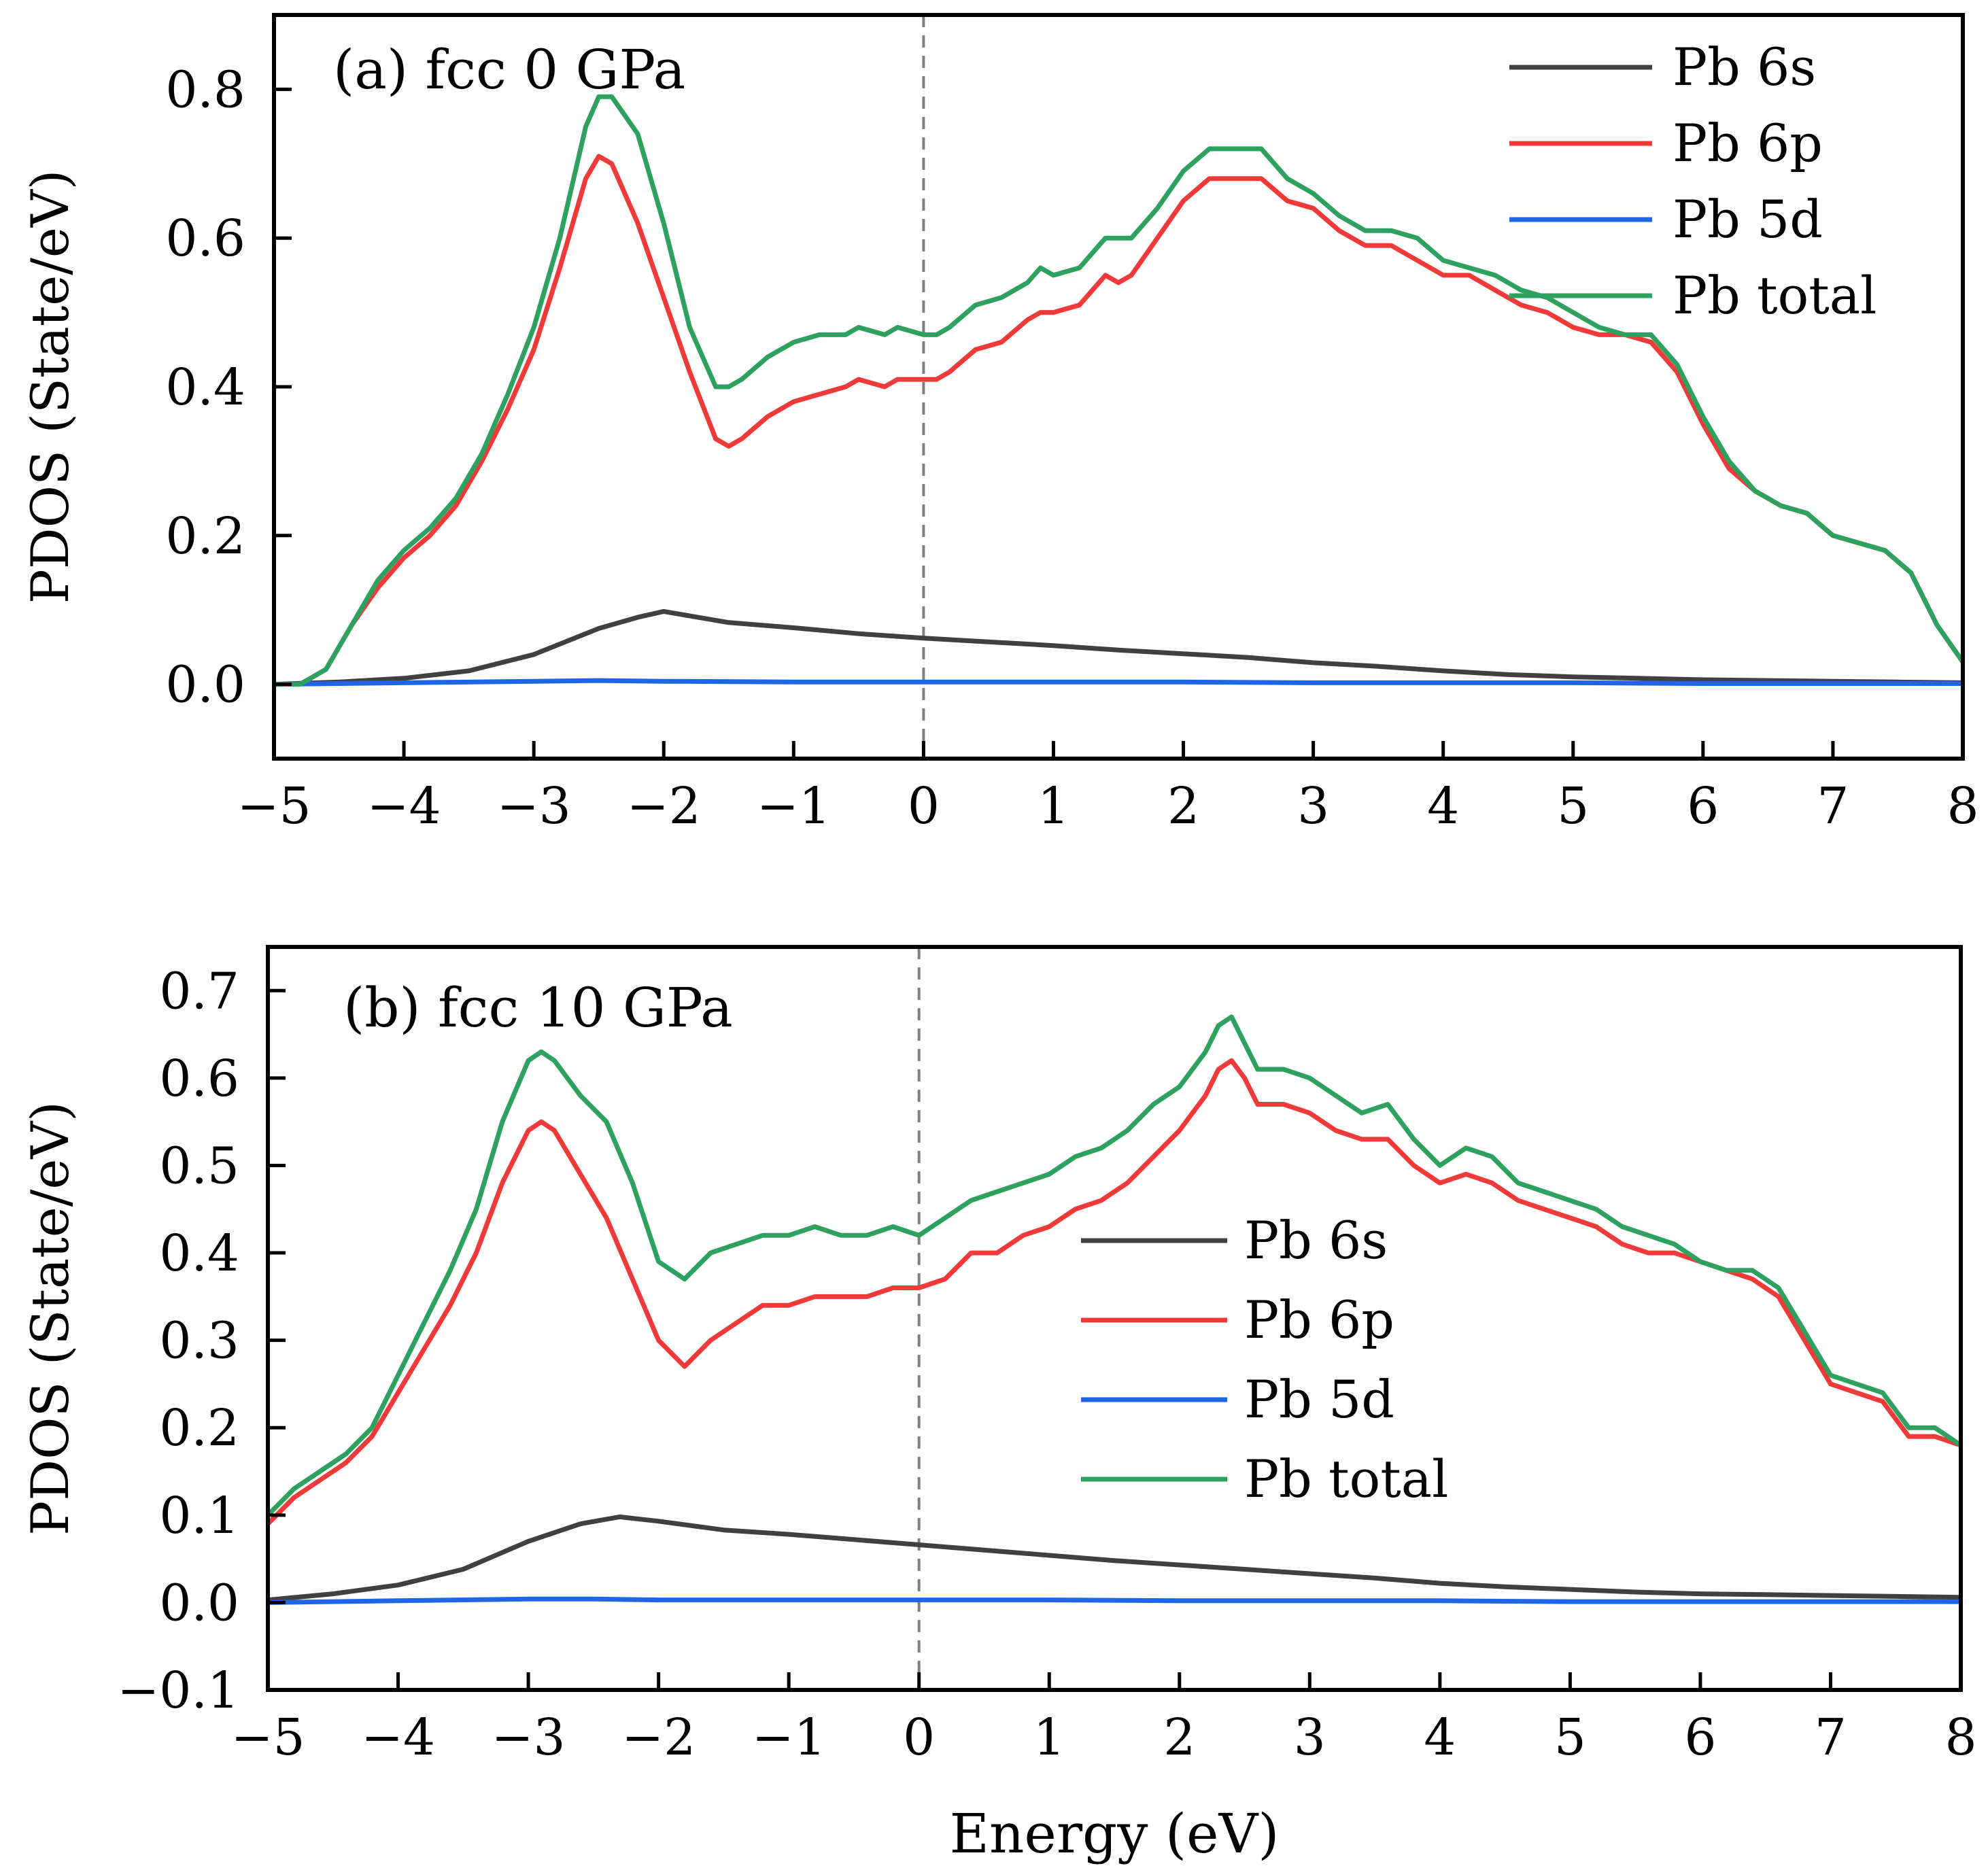  I want to click on y-tick-label: 0.8, so click(205, 90).